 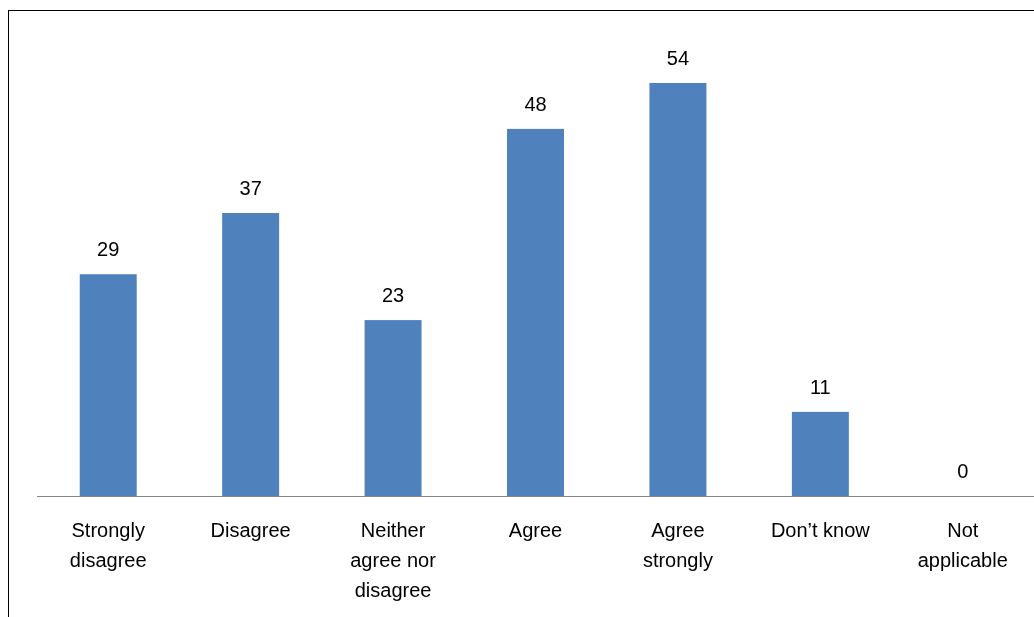 I want to click on x-tick-label: Neither agree nor disagree, so click(x=393, y=560).